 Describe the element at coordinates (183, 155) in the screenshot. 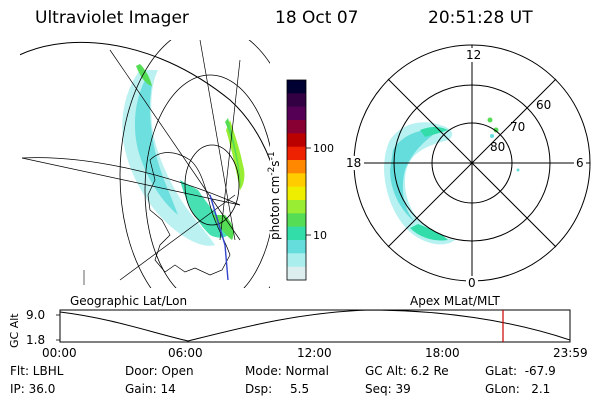

I see `aurora-emission-left` at that location.